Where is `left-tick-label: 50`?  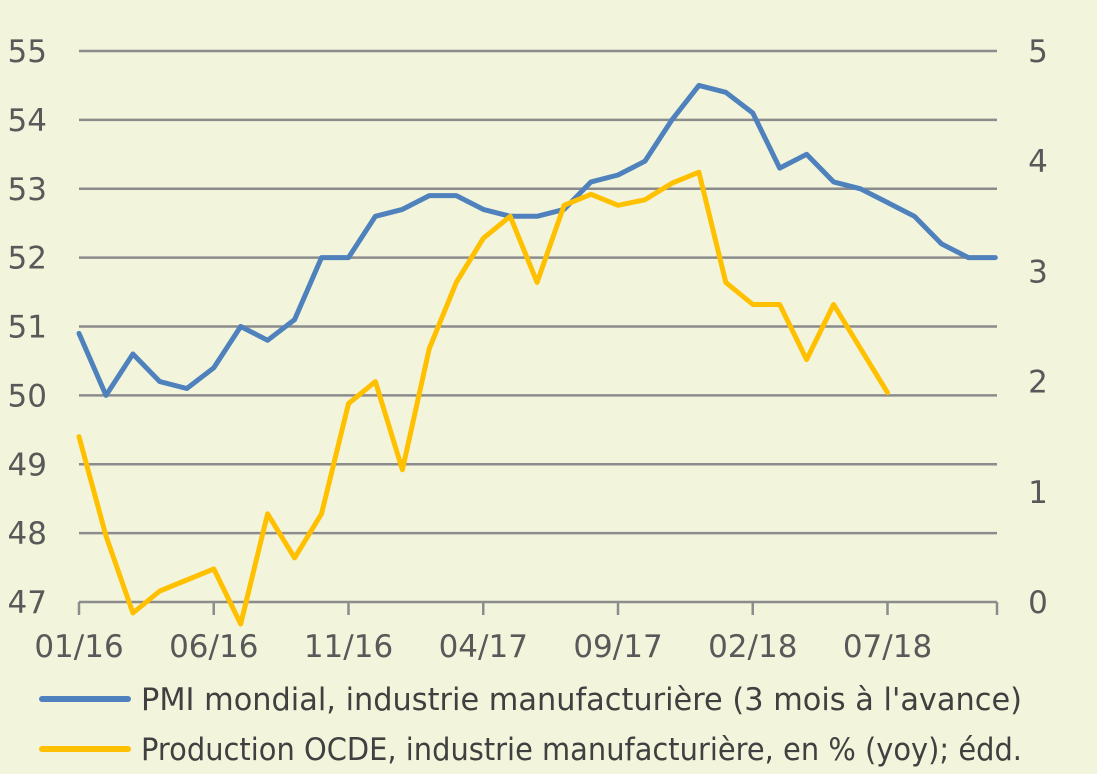 left-tick-label: 50 is located at coordinates (27, 396).